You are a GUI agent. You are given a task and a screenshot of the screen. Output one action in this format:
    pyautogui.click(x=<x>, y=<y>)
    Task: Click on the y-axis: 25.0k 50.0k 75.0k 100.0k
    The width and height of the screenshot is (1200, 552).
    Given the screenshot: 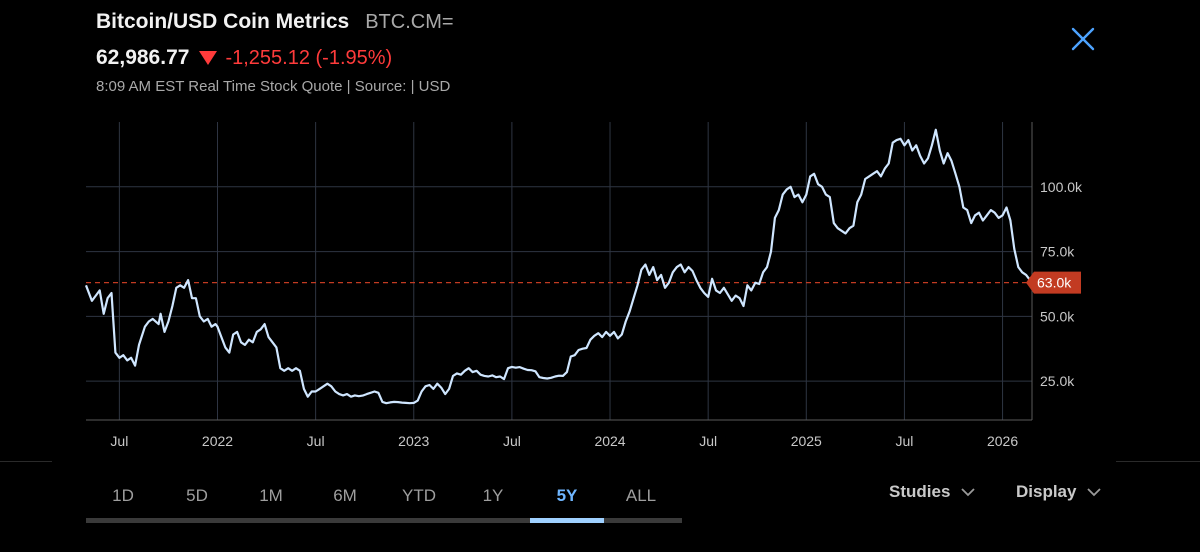 What is the action you would take?
    pyautogui.click(x=1057, y=271)
    